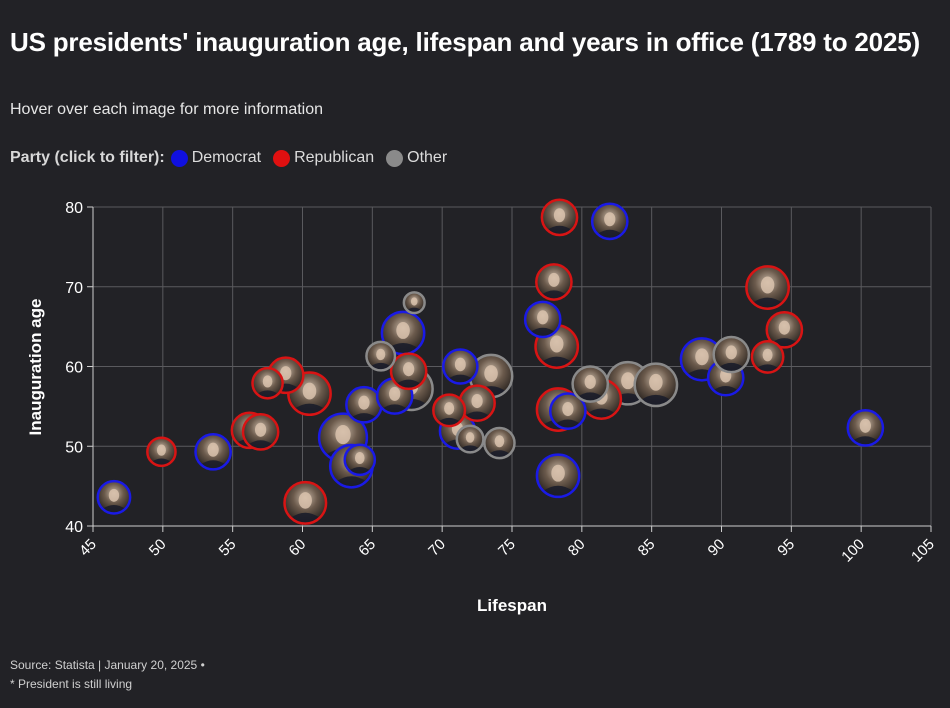  I want to click on source-note: Source: Statista | January 20, 2025 •, so click(107, 665).